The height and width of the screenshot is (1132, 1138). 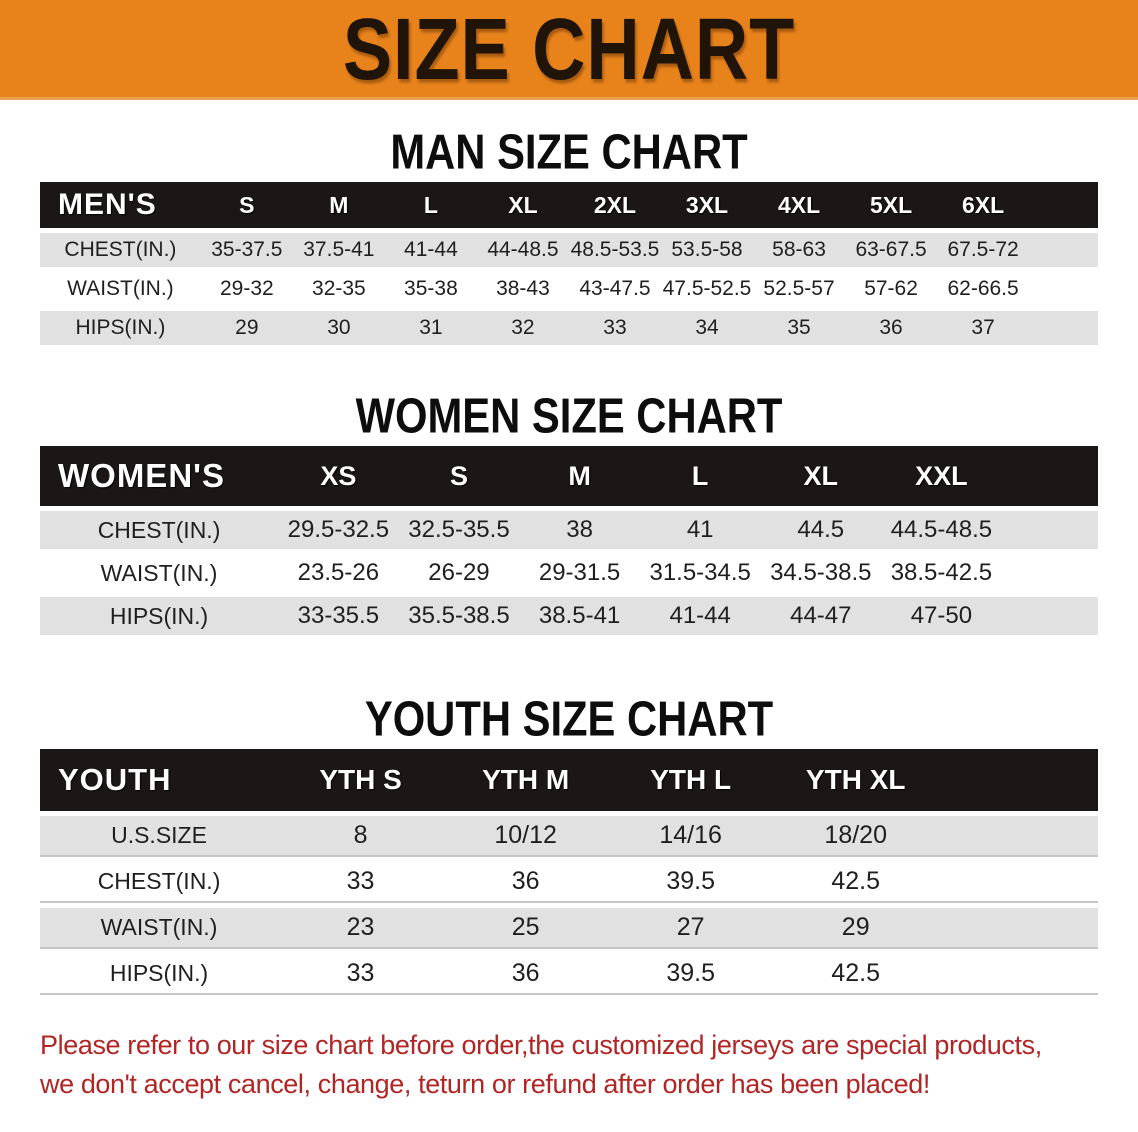 What do you see at coordinates (569, 836) in the screenshot?
I see `table-row: U.S.SIZE 8 10/12 14/16 18/20` at bounding box center [569, 836].